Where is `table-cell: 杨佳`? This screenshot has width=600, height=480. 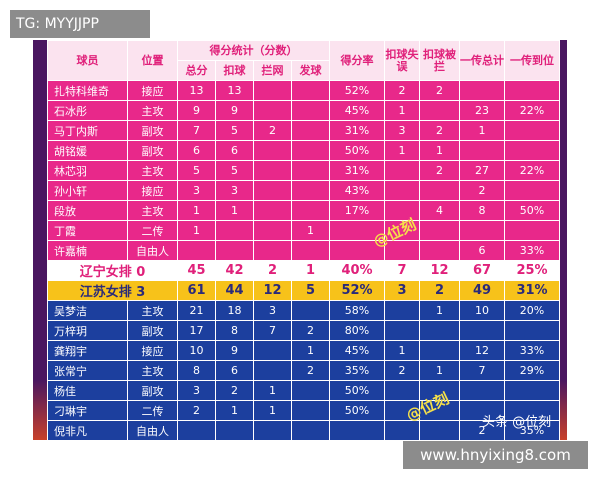
table-cell: 杨佳 is located at coordinates (87, 390).